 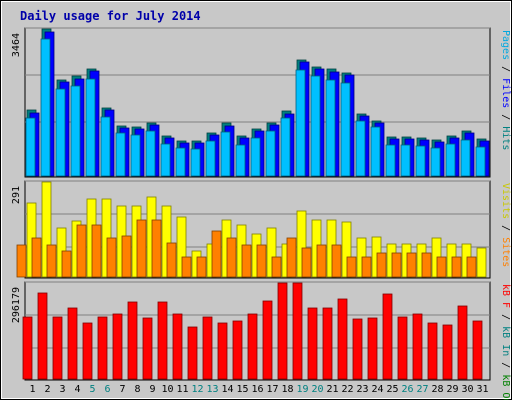 What do you see at coordinates (452, 389) in the screenshot?
I see `x-tick-label: 29` at bounding box center [452, 389].